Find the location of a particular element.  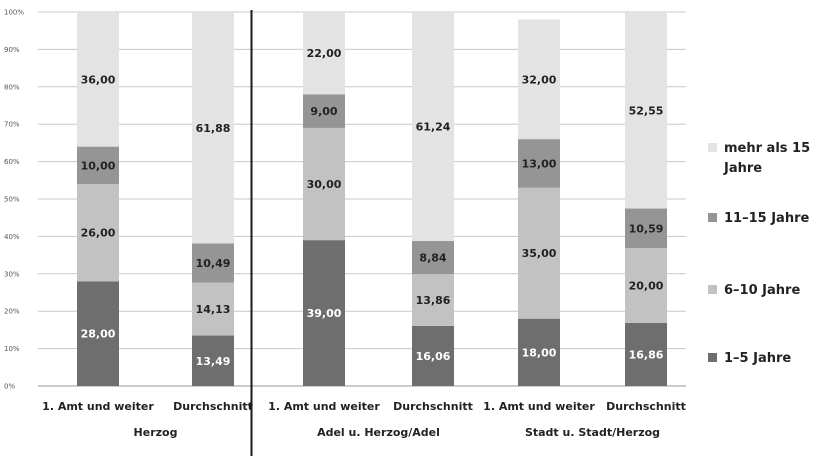

data-label: 61,88 is located at coordinates (213, 128).